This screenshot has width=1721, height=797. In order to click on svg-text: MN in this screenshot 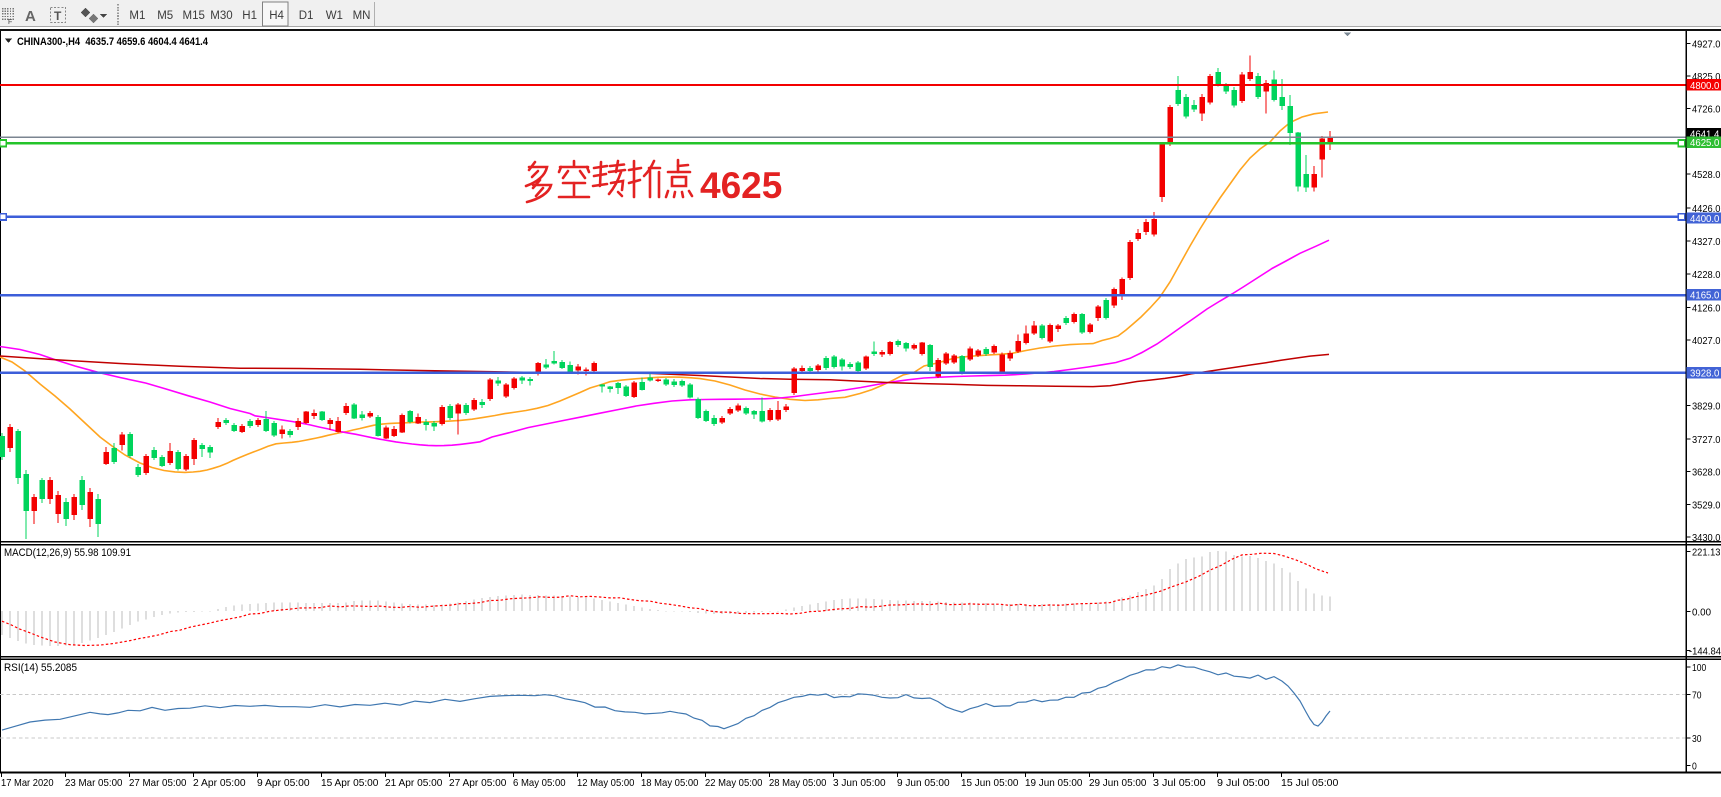, I will do `click(362, 16)`.